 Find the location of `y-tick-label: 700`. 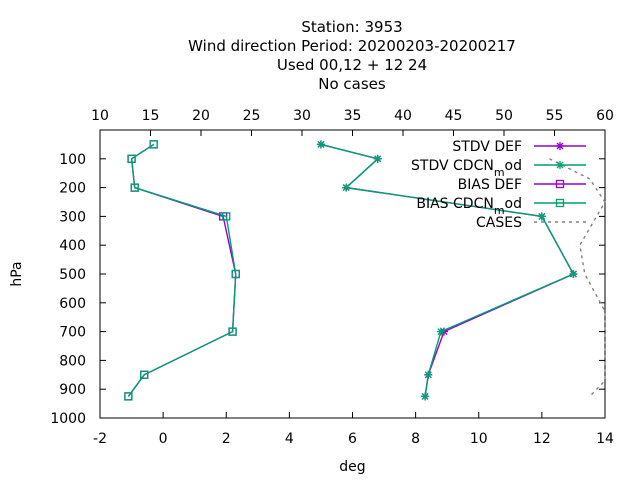

y-tick-label: 700 is located at coordinates (72, 333).